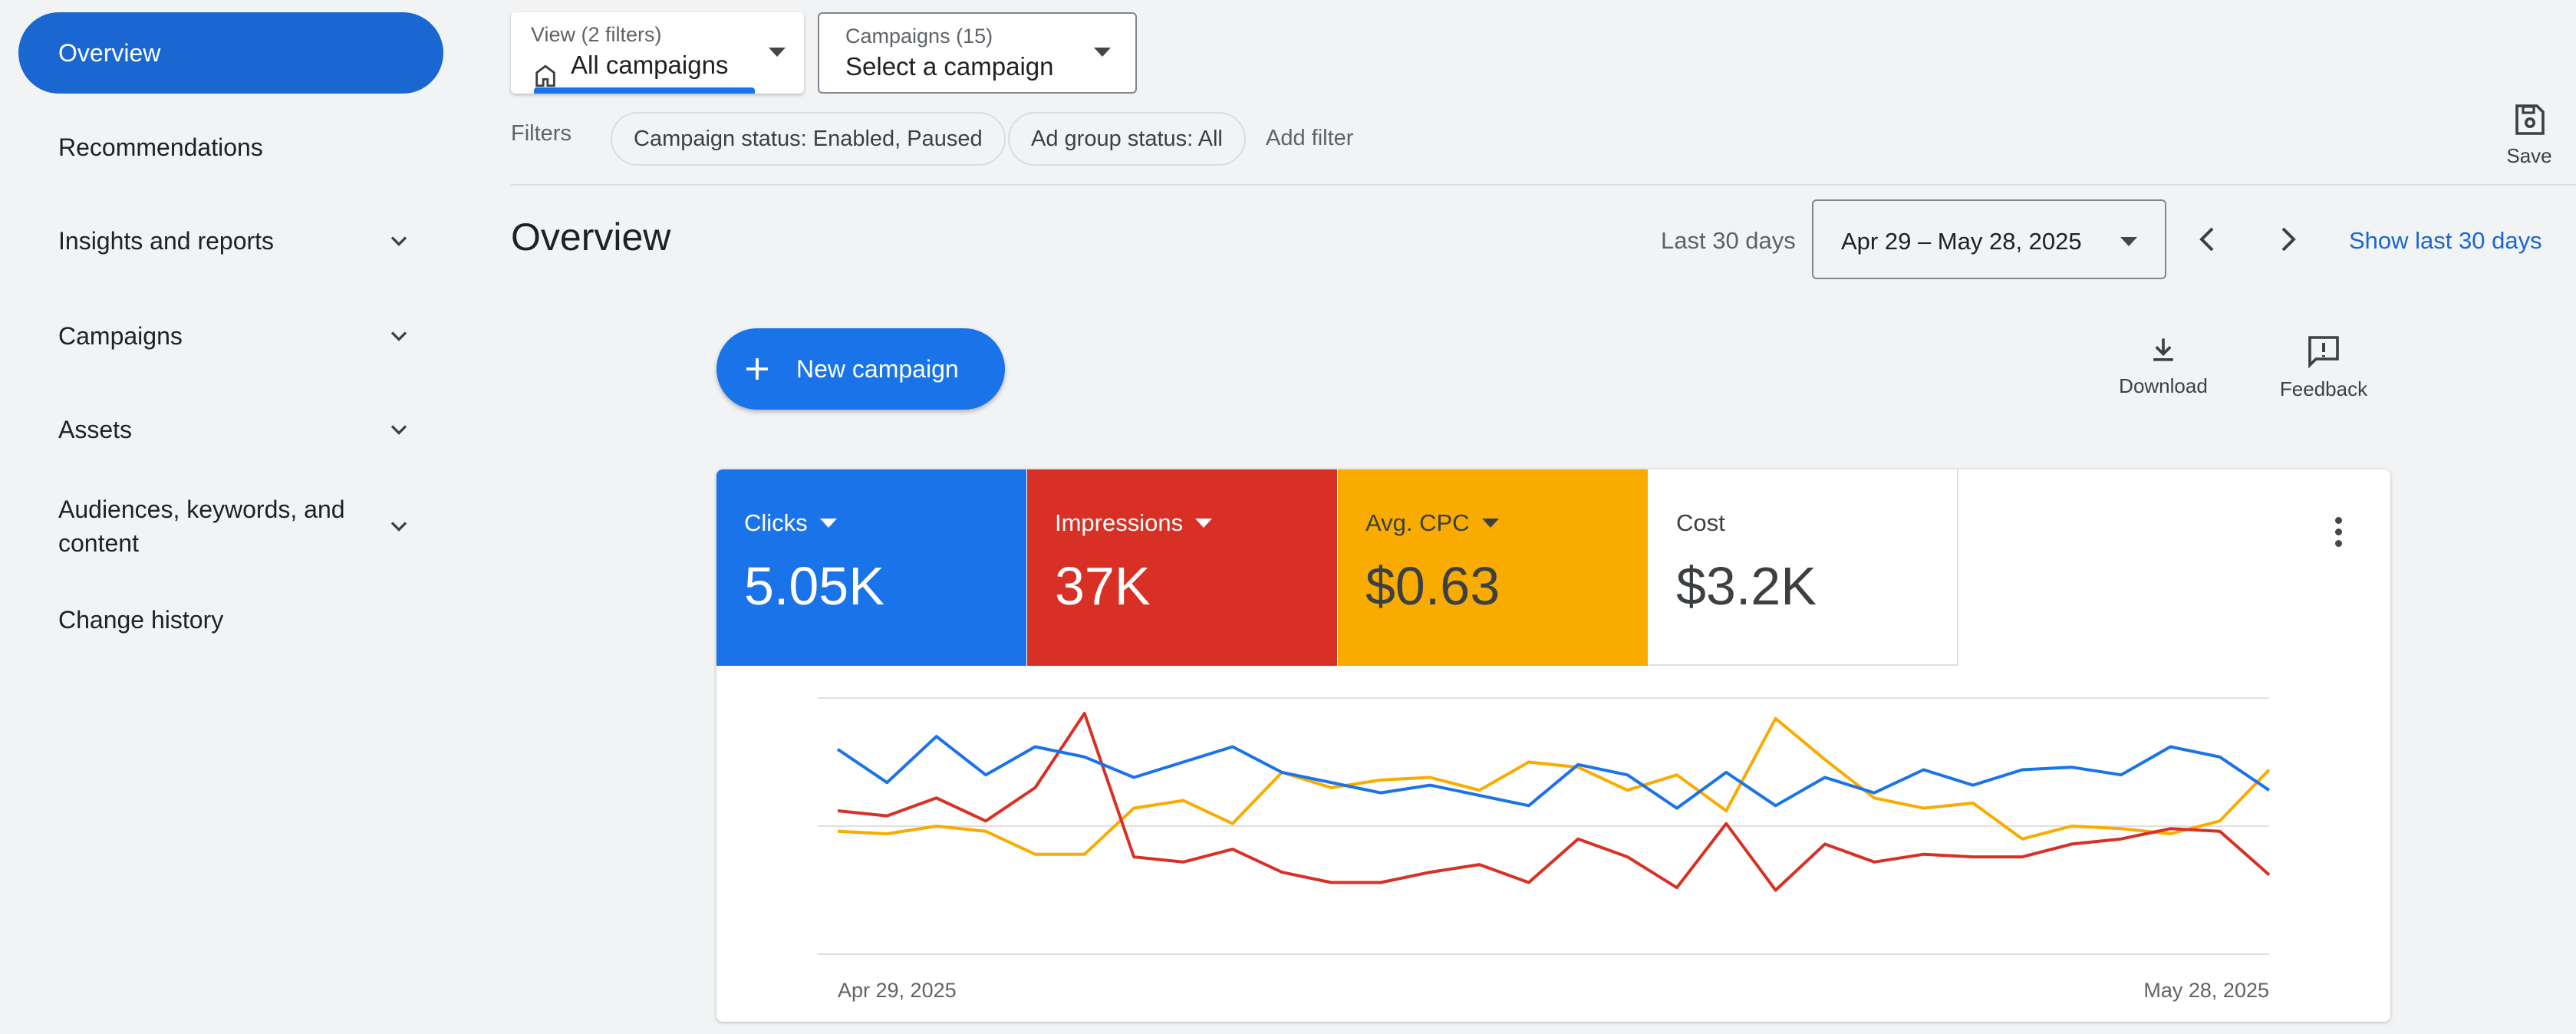  What do you see at coordinates (591, 237) in the screenshot?
I see `page-title: Overview` at bounding box center [591, 237].